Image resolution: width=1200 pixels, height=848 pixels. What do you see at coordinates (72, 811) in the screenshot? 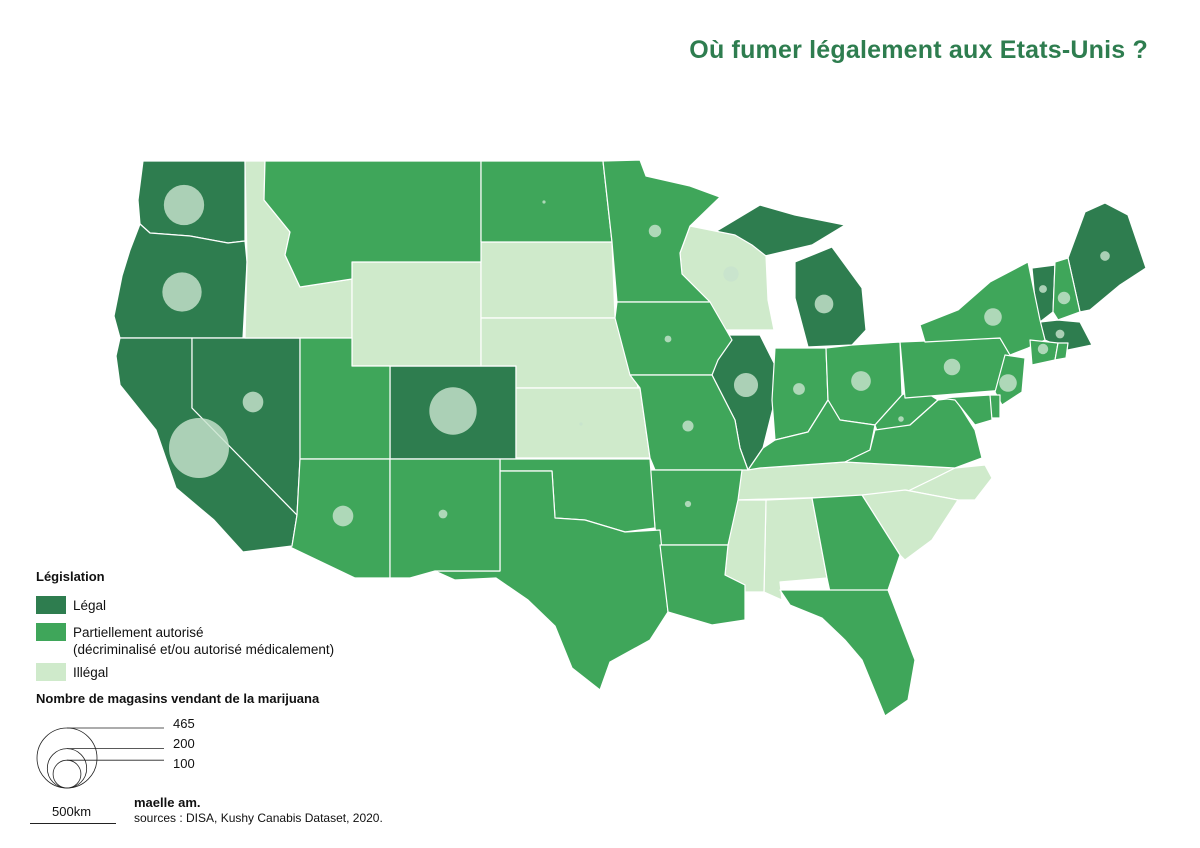
I see `scale-bar-label: 500km` at bounding box center [72, 811].